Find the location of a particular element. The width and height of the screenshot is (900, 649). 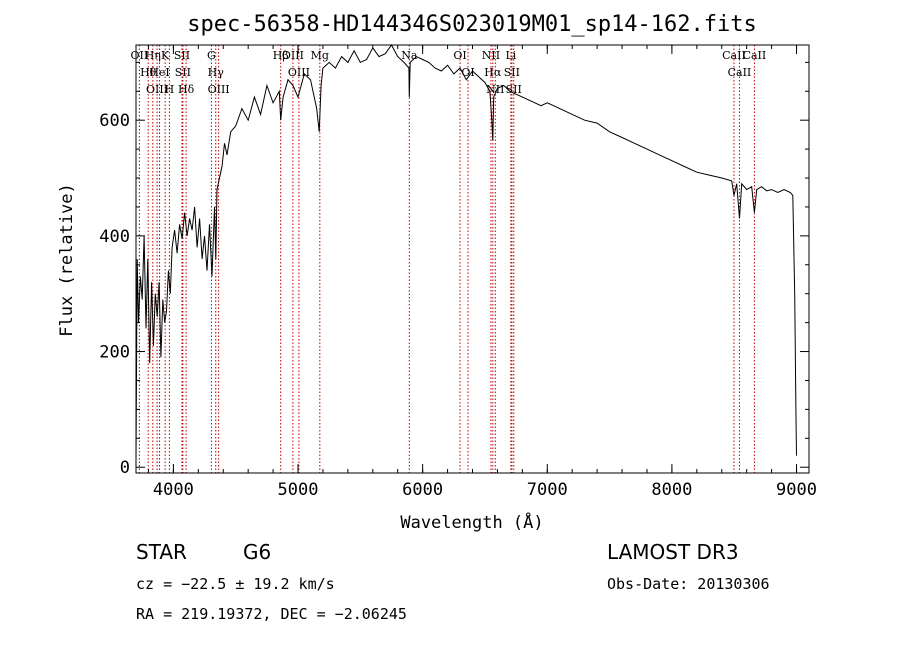

line-label-6: H is located at coordinates (170, 89).